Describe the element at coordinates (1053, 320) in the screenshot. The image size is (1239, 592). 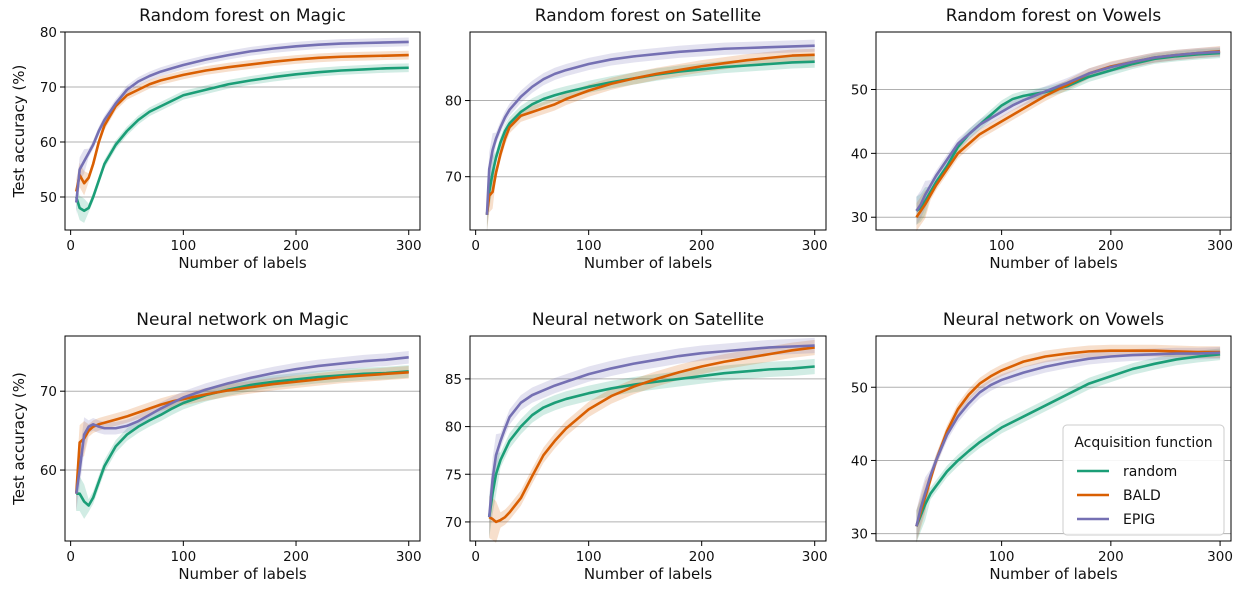
I see `chart-title: Neural network on Vowels` at that location.